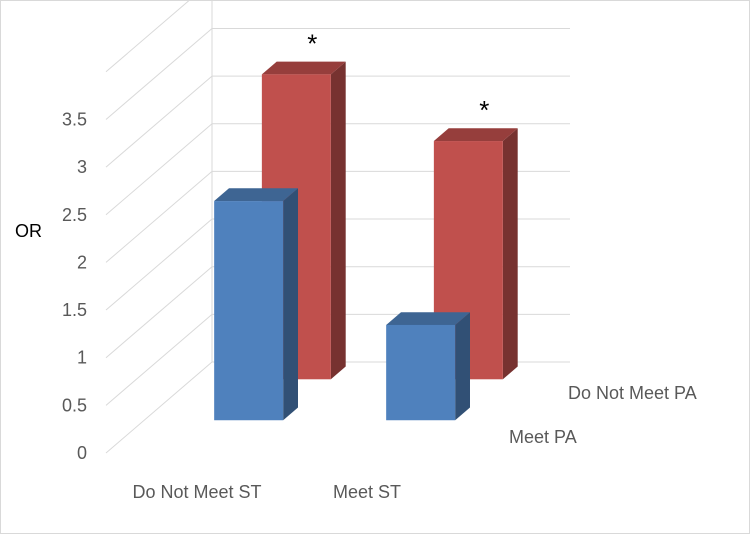  What do you see at coordinates (74, 215) in the screenshot?
I see `y-tick-label: 2.5` at bounding box center [74, 215].